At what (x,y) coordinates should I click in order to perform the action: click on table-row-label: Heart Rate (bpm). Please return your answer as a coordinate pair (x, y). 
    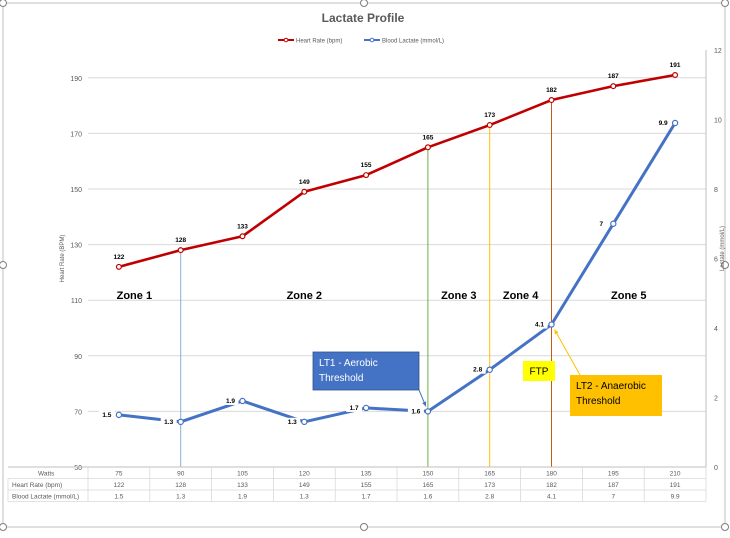
    Looking at the image, I should click on (37, 485).